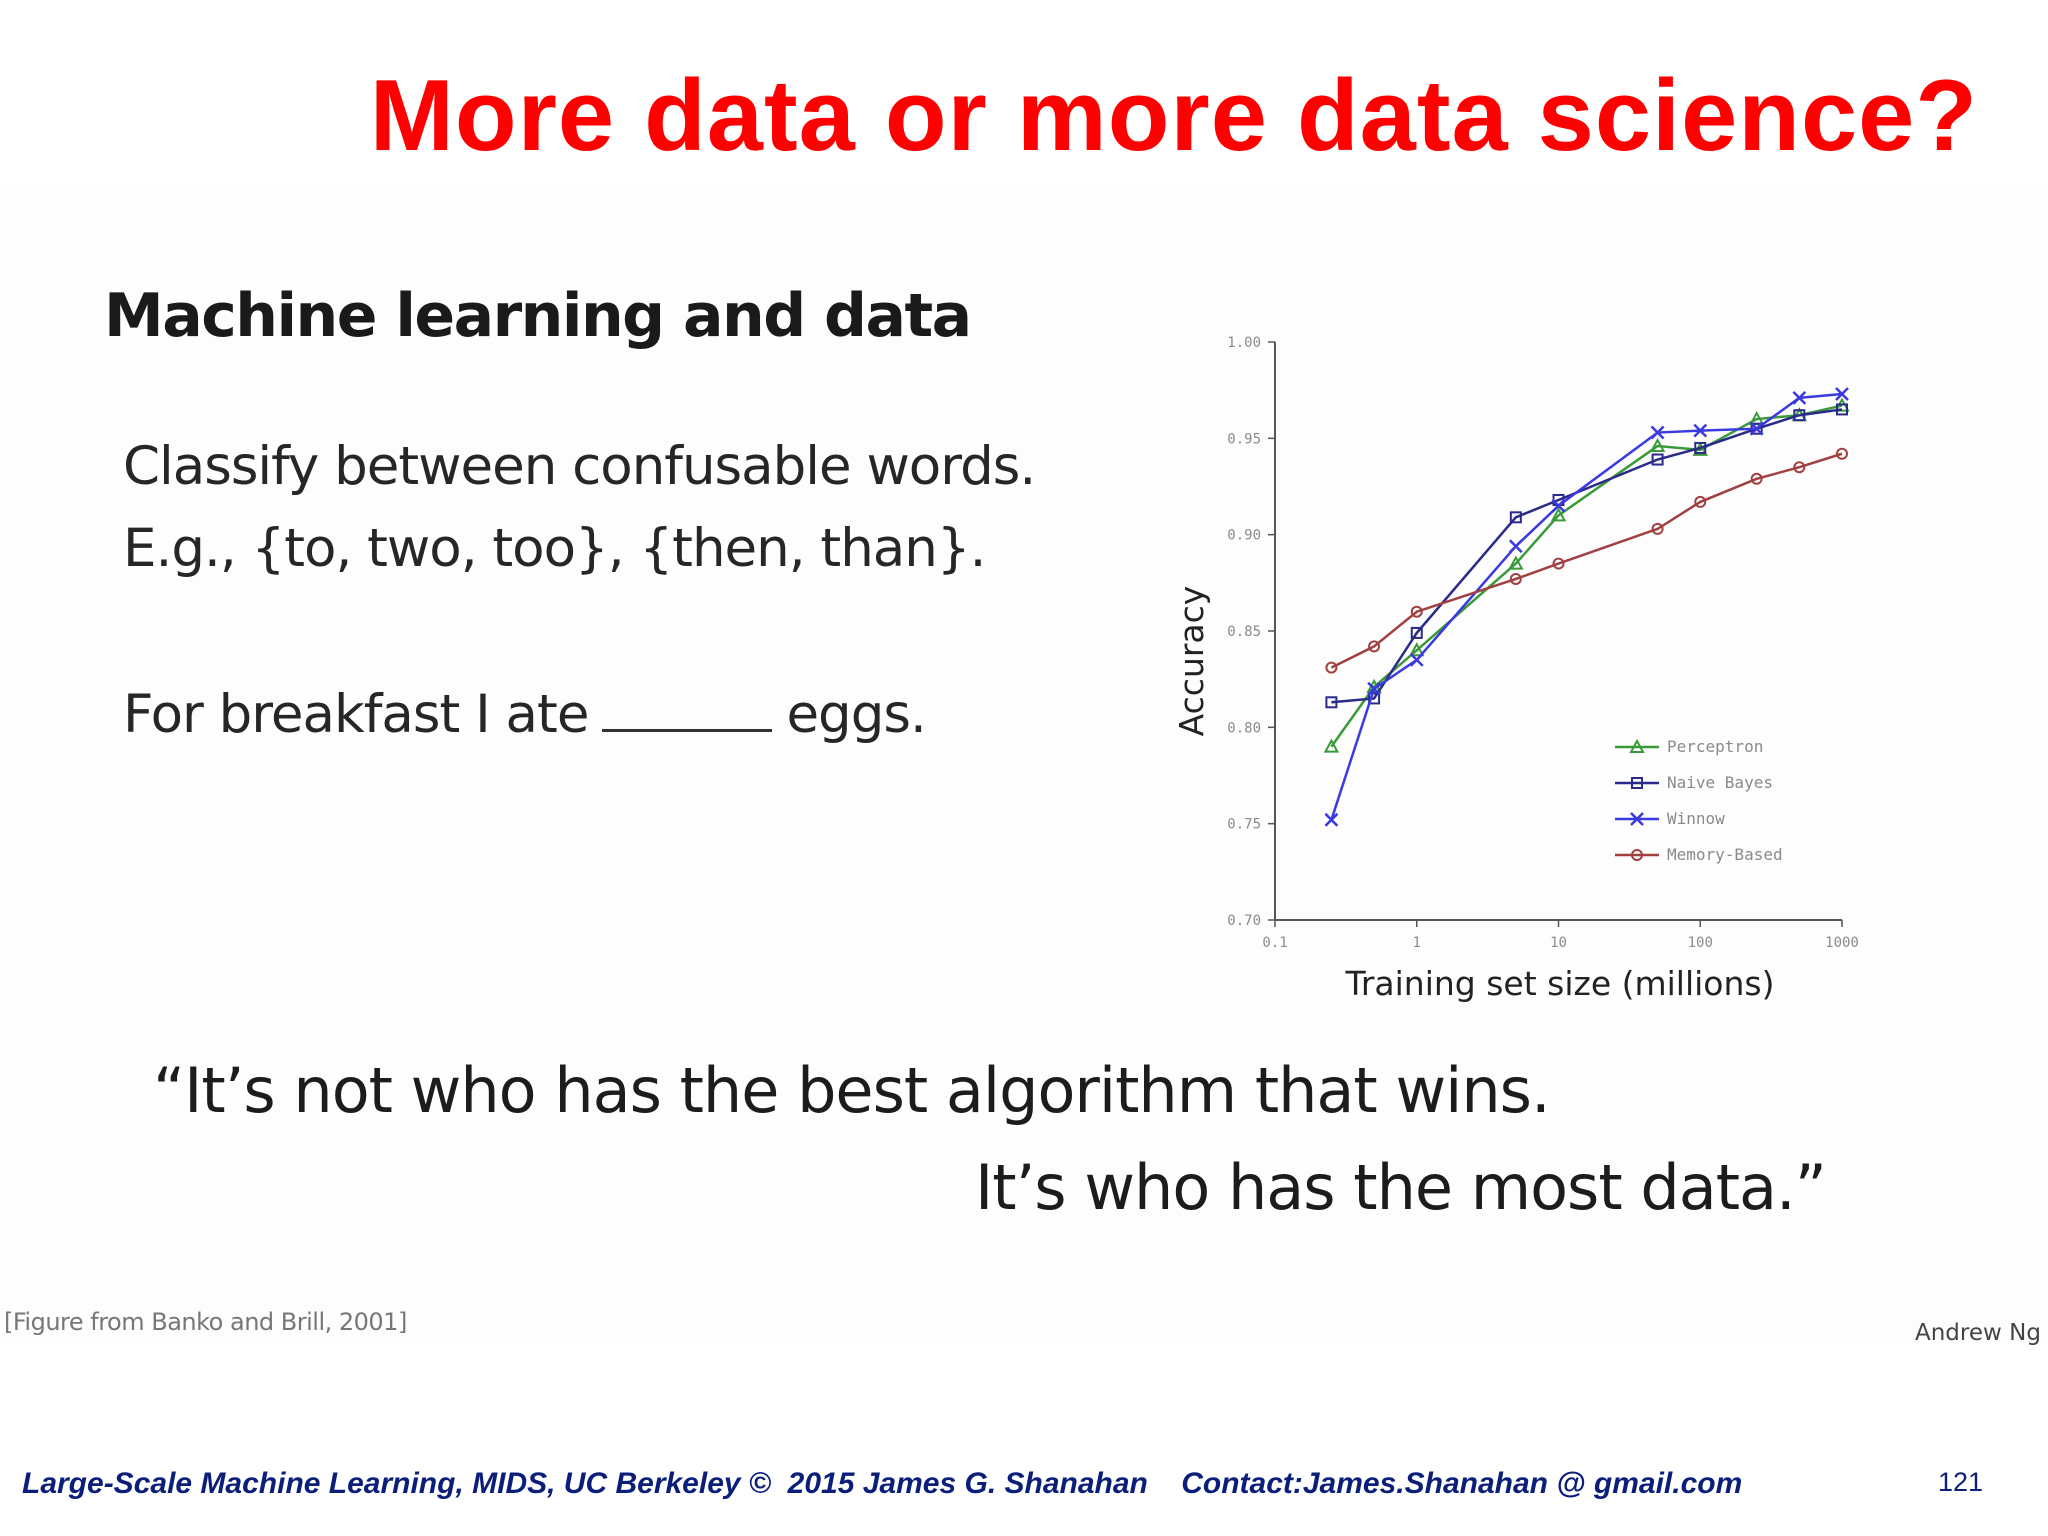  What do you see at coordinates (1637, 783) in the screenshot?
I see `legend-marker-naive-bayes` at bounding box center [1637, 783].